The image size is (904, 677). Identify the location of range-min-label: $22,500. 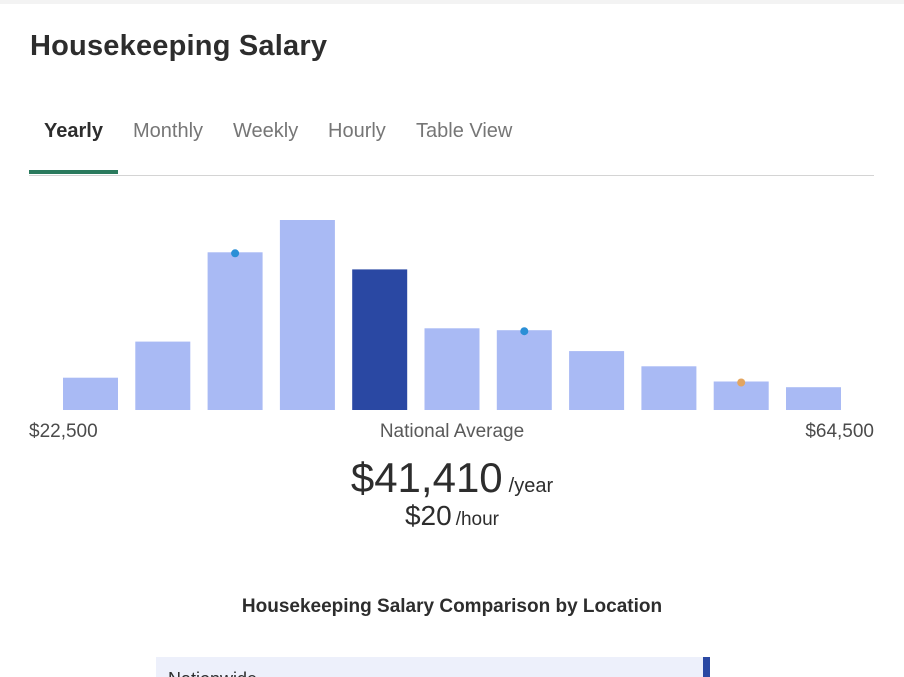
(63, 431).